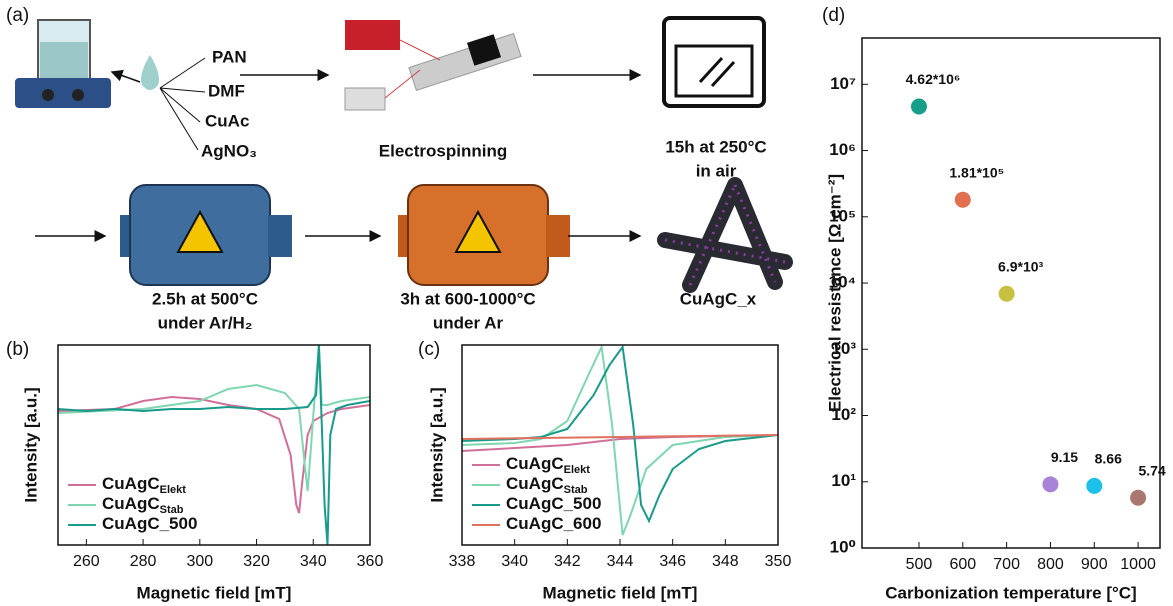 This screenshot has width=1173, height=606. What do you see at coordinates (182, 104) in the screenshot?
I see `connector` at bounding box center [182, 104].